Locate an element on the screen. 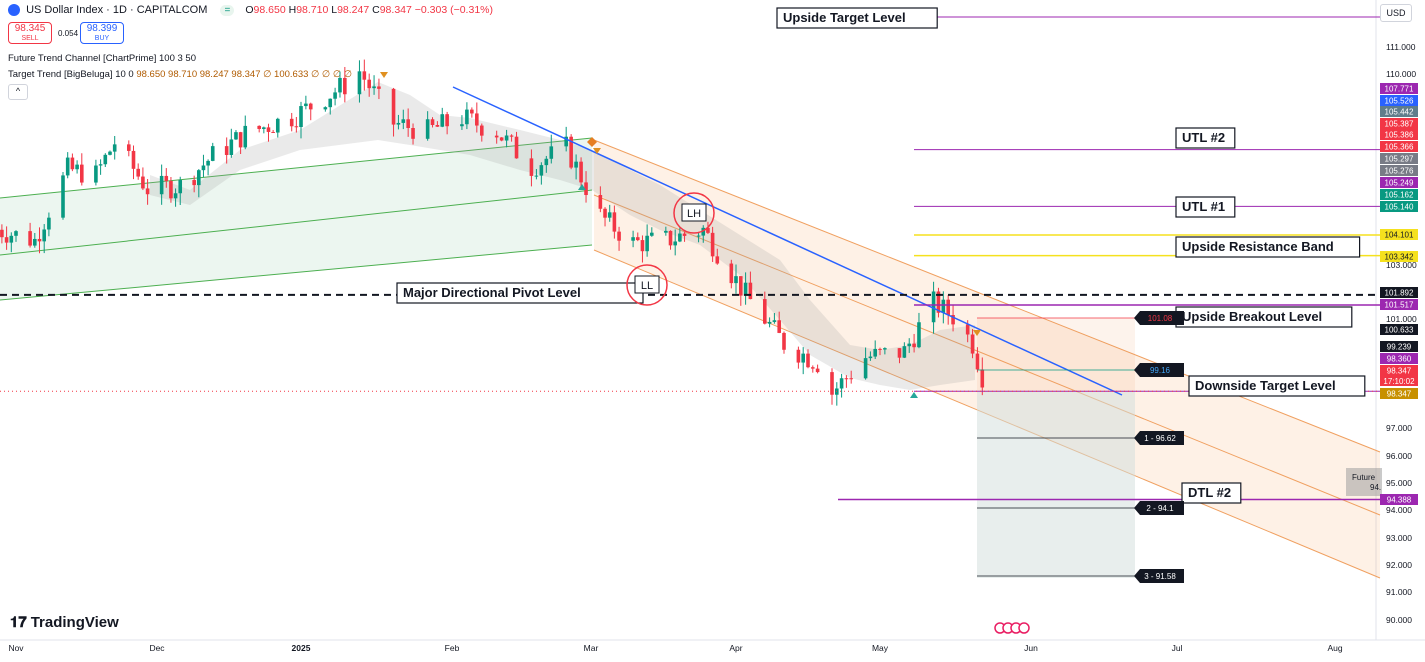 Image resolution: width=1425 pixels, height=662 pixels. price-badge: 105.387 is located at coordinates (1399, 123).